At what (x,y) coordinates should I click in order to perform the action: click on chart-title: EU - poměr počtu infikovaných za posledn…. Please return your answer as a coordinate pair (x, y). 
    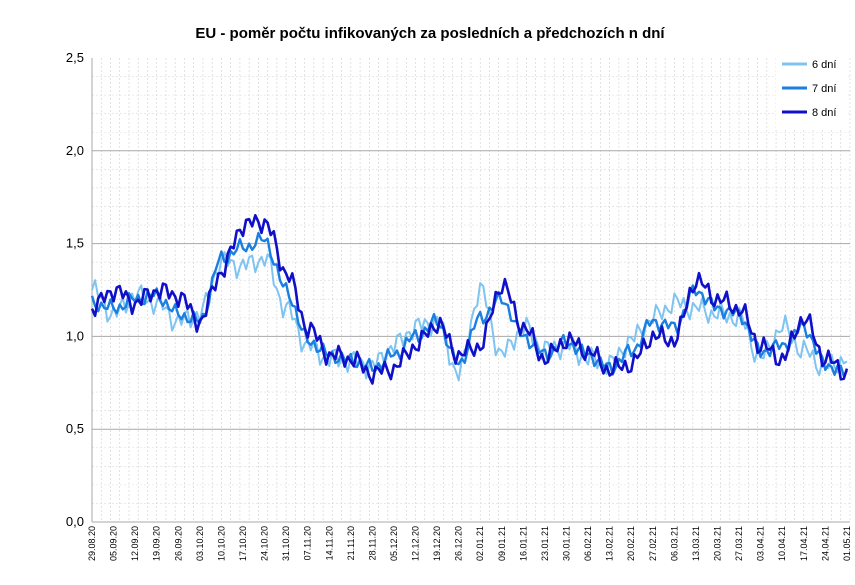
    Looking at the image, I should click on (430, 33).